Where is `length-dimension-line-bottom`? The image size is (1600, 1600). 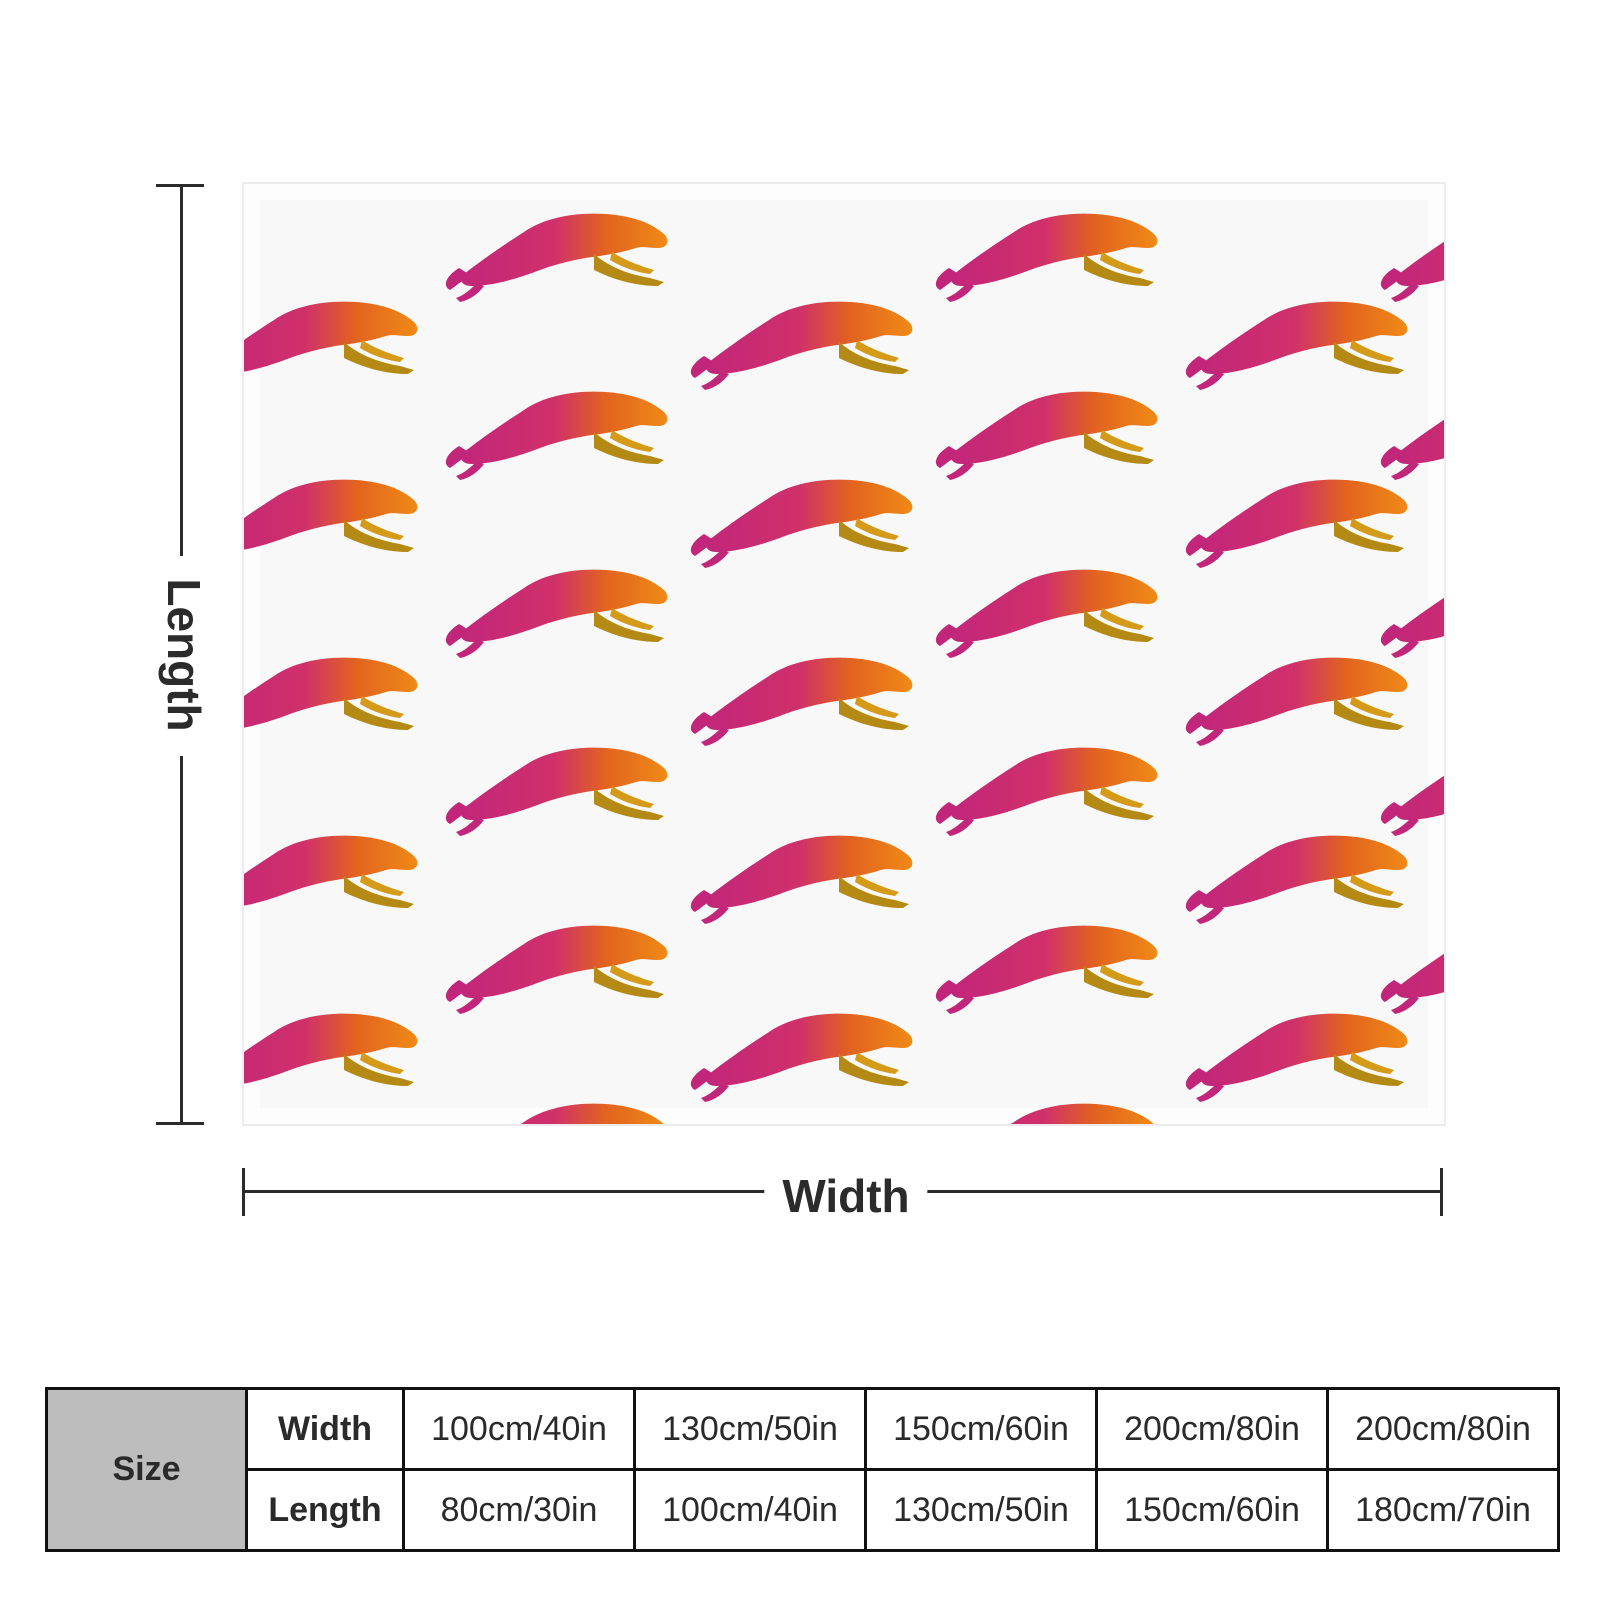
length-dimension-line-bottom is located at coordinates (181, 940).